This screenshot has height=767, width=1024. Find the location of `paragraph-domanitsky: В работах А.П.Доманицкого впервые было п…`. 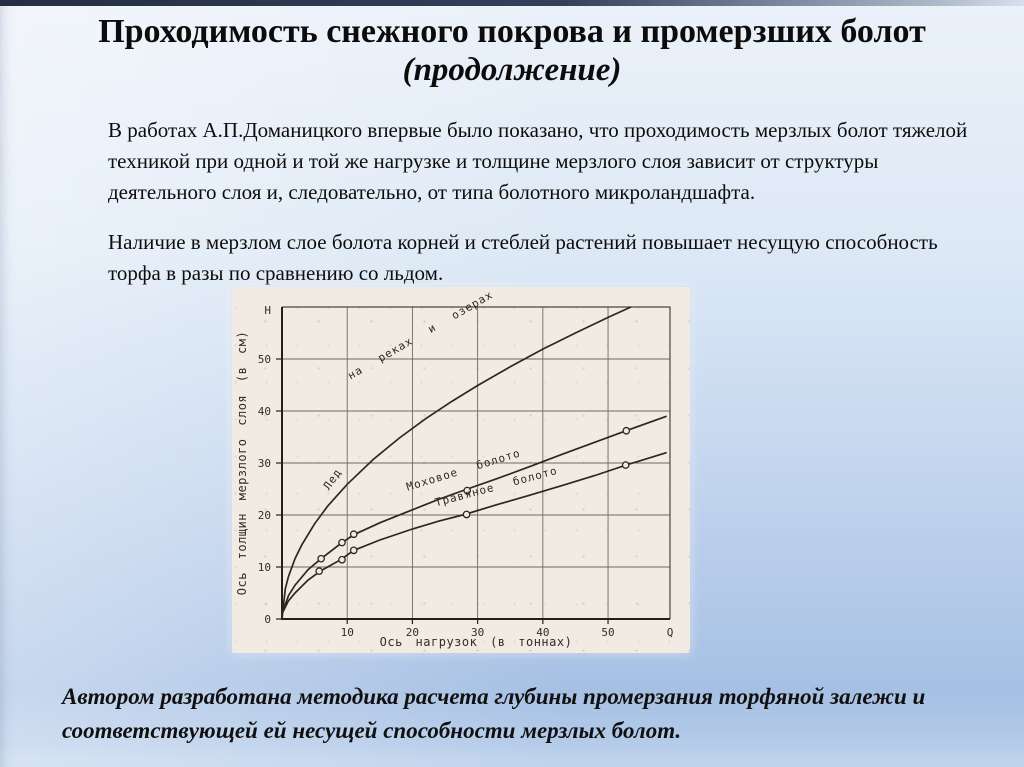

paragraph-domanitsky: В работах А.П.Доманицкого впервые было п… is located at coordinates (558, 161).